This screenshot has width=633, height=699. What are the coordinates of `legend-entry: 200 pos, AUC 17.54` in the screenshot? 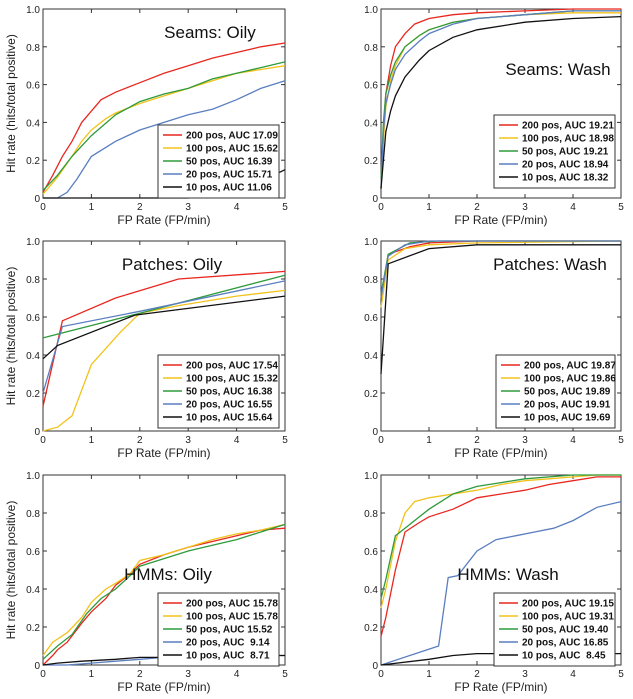 It's located at (232, 366).